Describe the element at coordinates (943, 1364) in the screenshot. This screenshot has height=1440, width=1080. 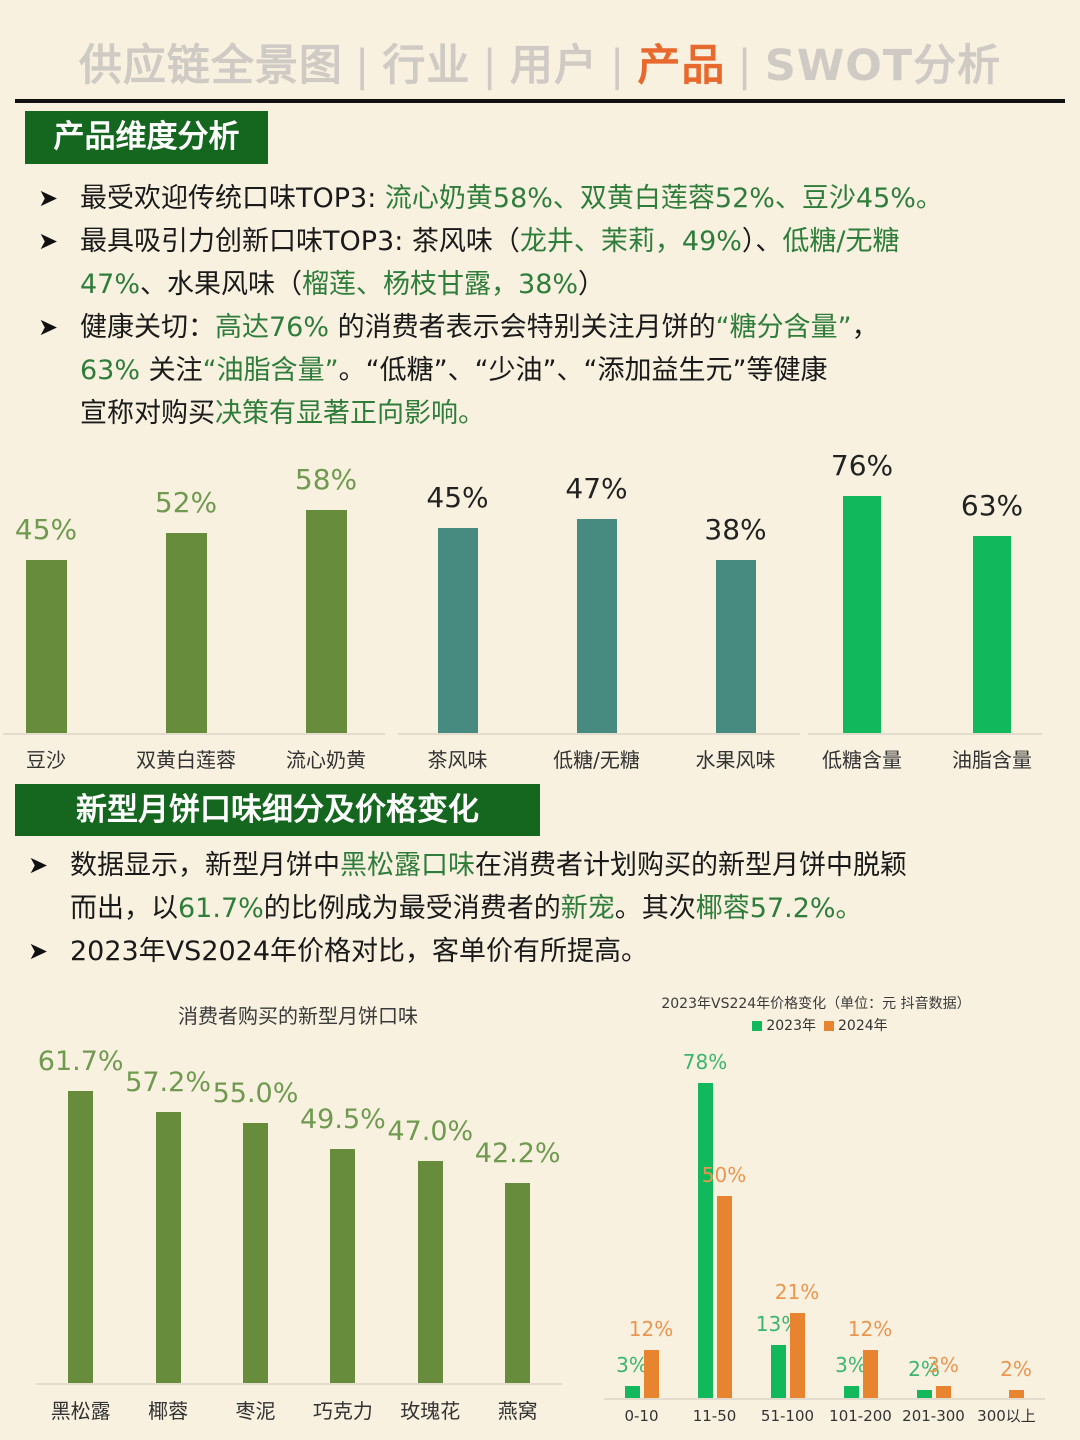
I see `bar-value-label: 3%` at that location.